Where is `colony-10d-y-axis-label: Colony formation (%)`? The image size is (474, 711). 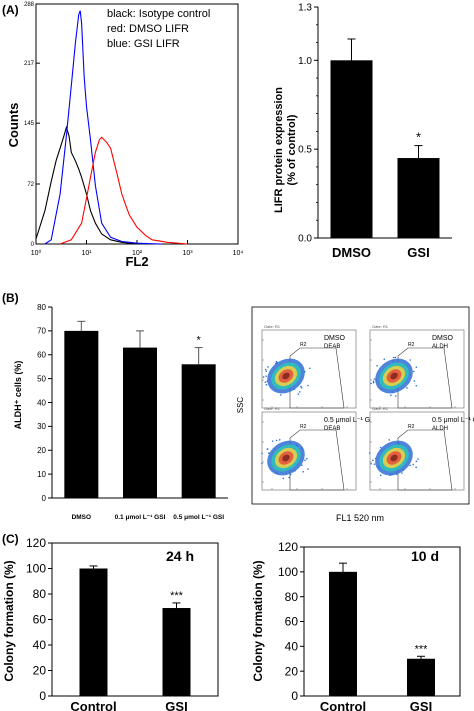
colony-10d-y-axis-label: Colony formation (%) is located at coordinates (258, 620).